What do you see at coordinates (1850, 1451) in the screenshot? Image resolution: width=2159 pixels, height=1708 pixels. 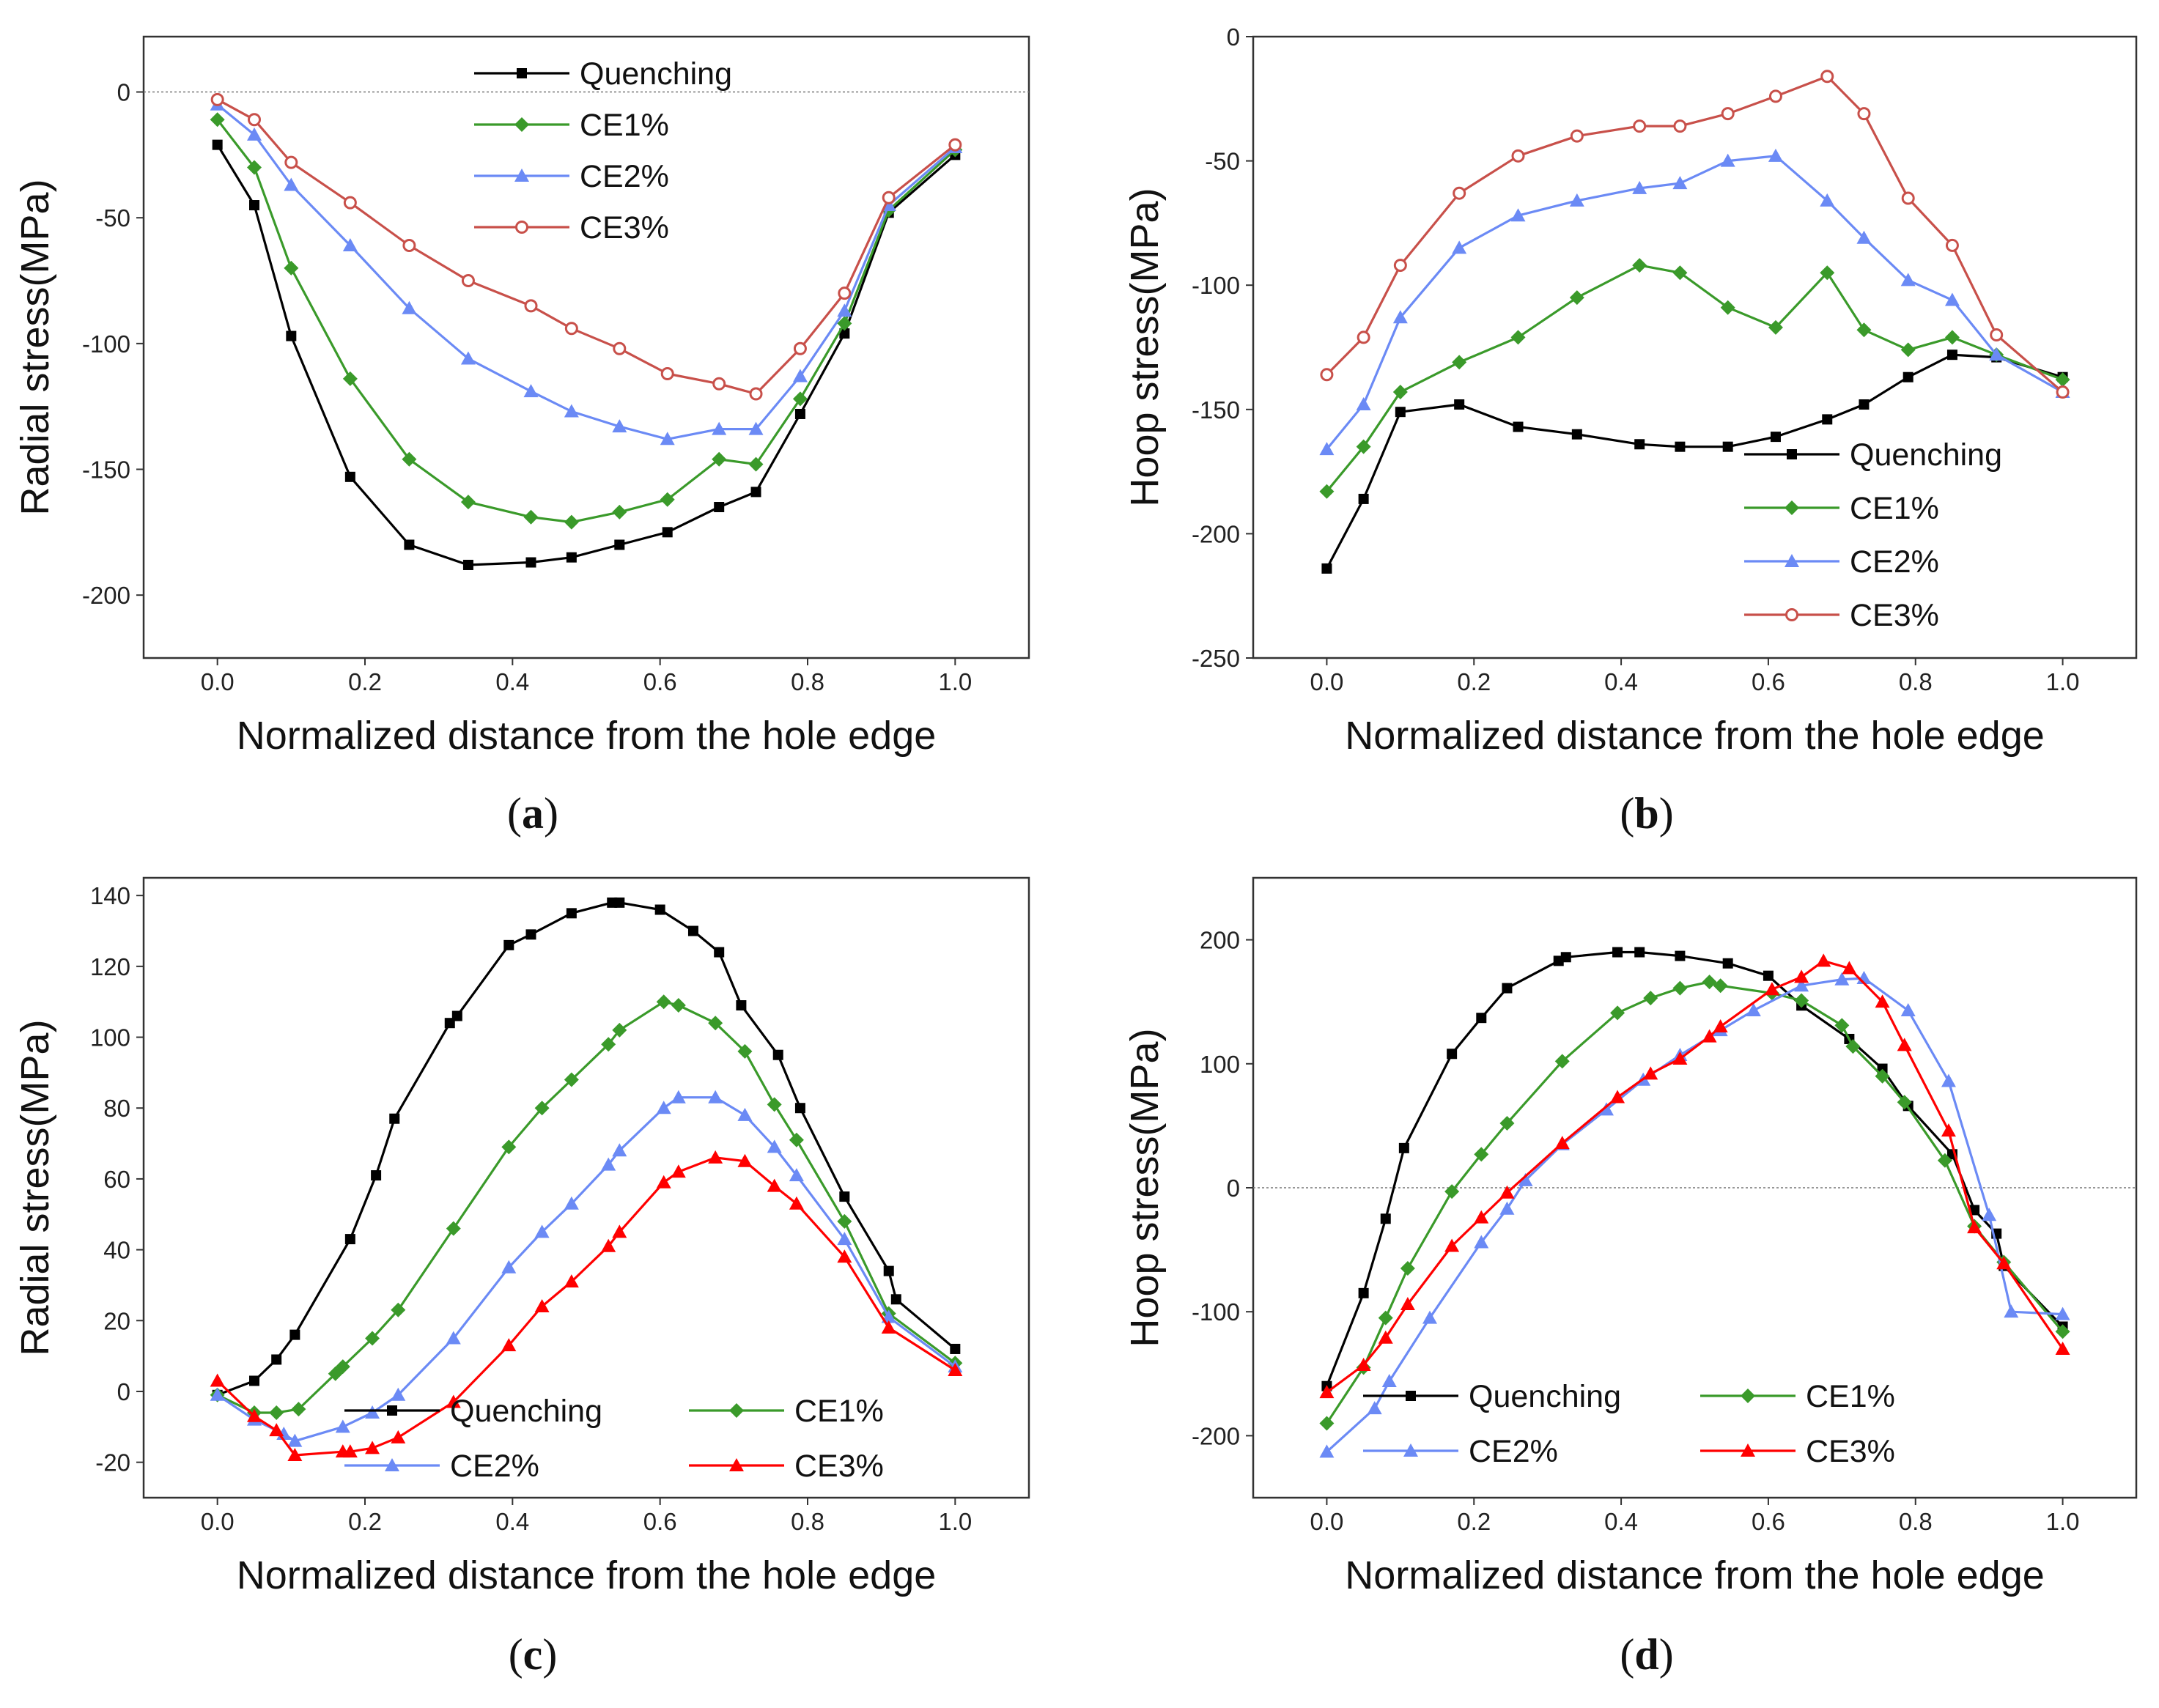 I see `legend-label: CE3%` at bounding box center [1850, 1451].